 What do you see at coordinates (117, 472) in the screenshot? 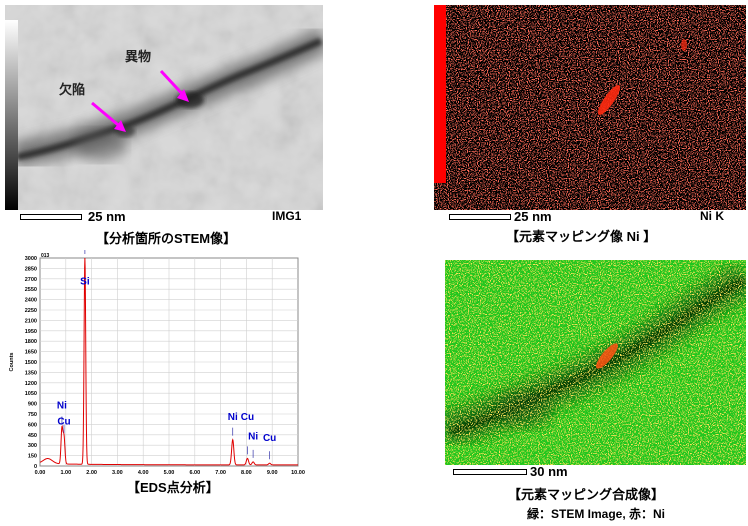
I see `x-tick-label: 3.00` at bounding box center [117, 472].